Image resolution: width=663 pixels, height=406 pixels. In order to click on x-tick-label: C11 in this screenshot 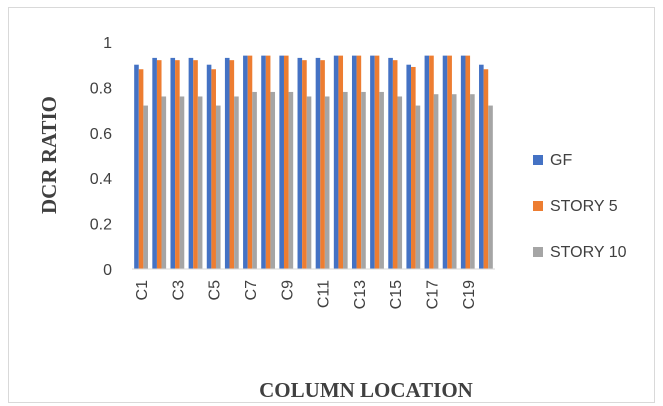, I will do `click(324, 294)`.